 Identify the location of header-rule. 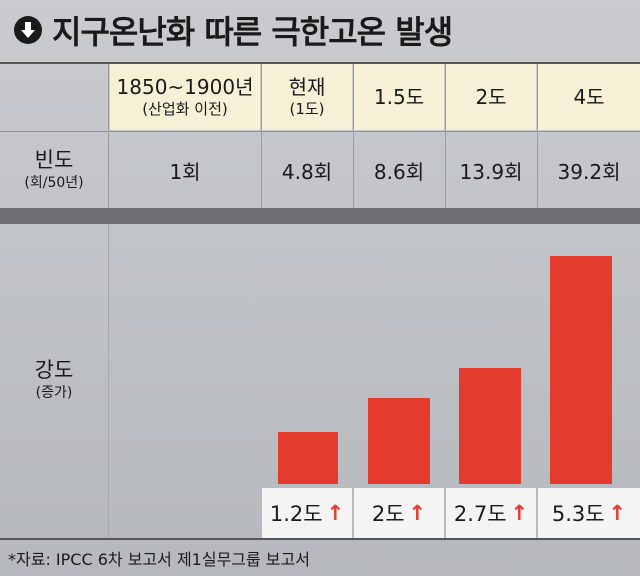
(320, 131).